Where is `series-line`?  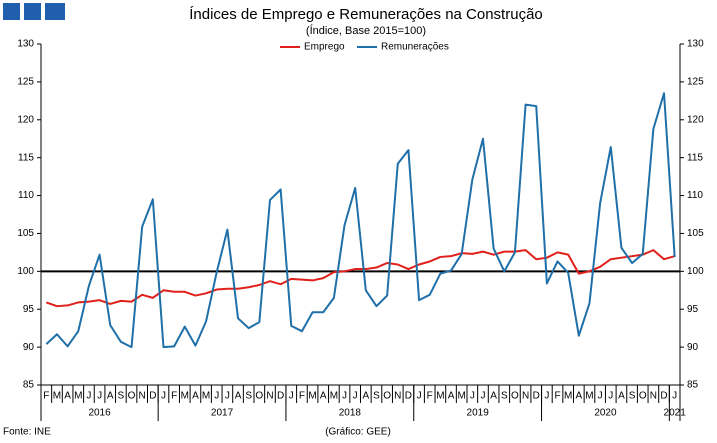
series-line is located at coordinates (360, 278).